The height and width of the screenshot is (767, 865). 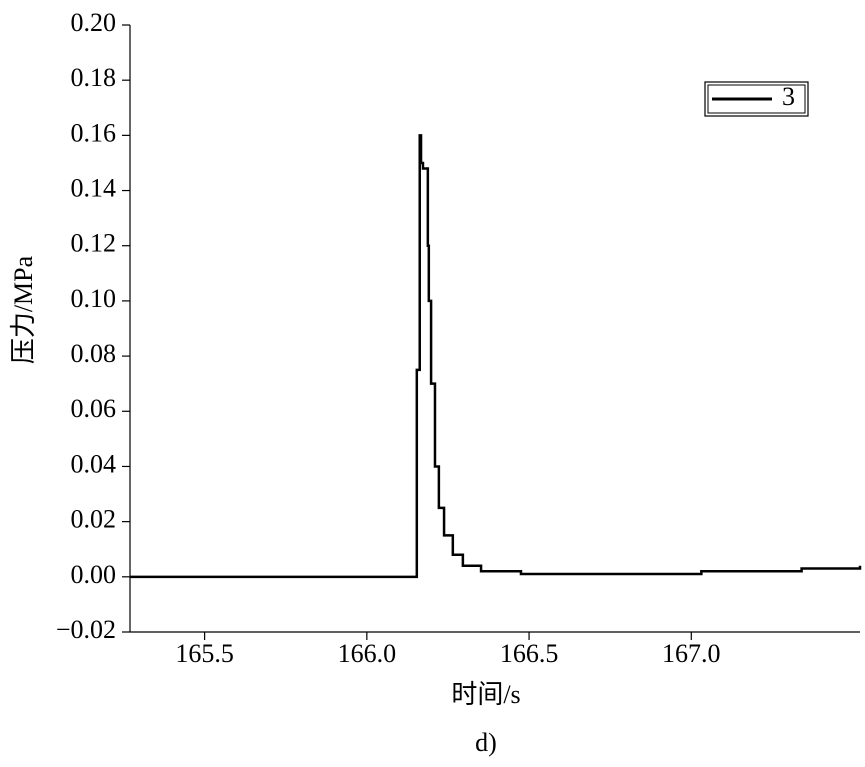 I want to click on x-tick-label: 165.5, so click(x=204, y=653).